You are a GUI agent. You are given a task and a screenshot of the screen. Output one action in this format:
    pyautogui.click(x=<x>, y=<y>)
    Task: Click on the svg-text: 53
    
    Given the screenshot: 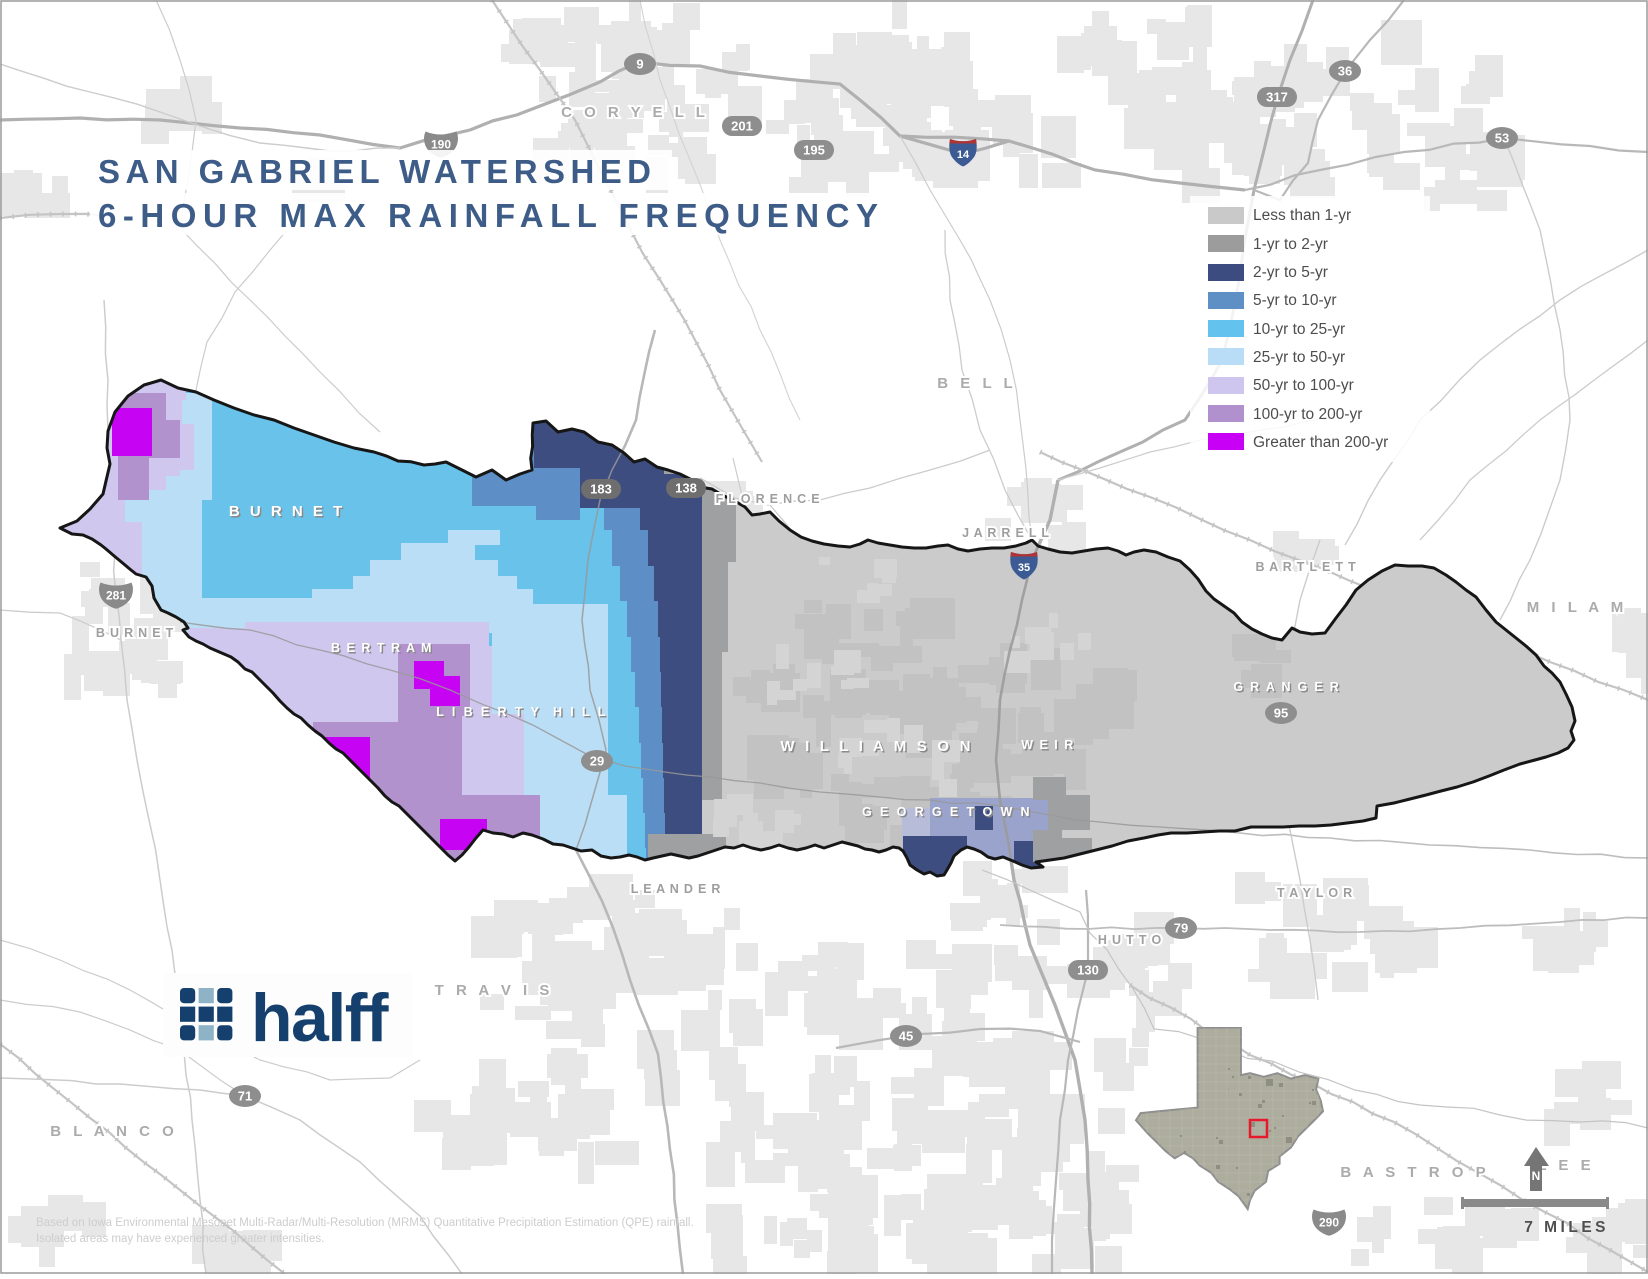 What is the action you would take?
    pyautogui.click(x=1502, y=138)
    